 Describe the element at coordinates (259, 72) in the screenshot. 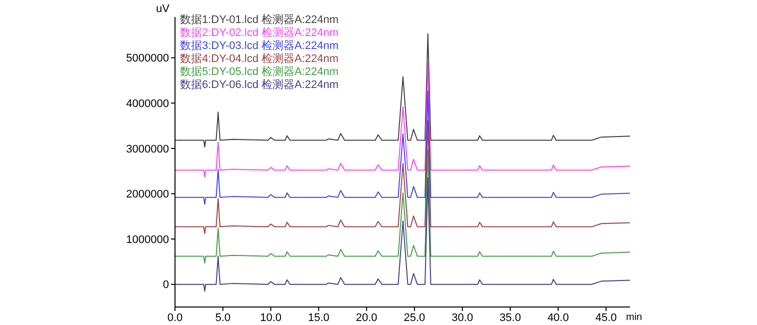

I see `text: 数据5:DY-05.lcd 检测器A:224nm` at that location.